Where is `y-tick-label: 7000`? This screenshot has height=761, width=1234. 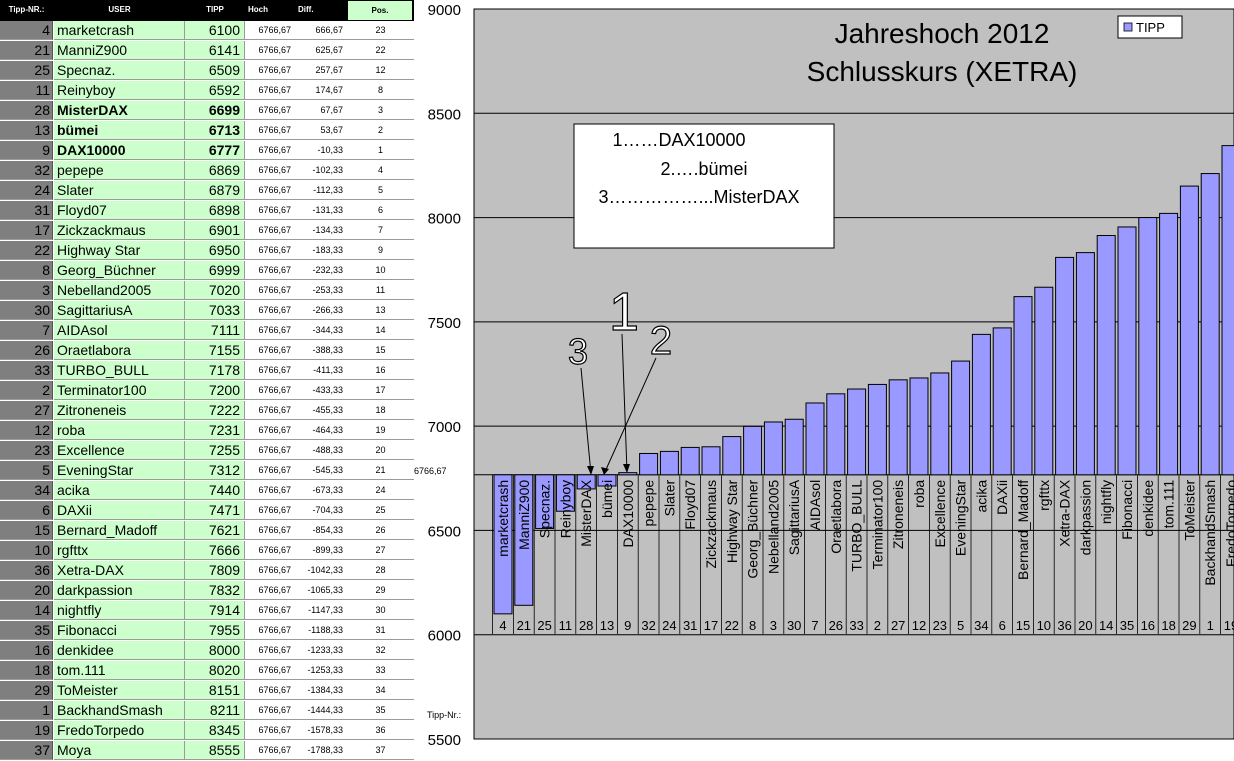 y-tick-label: 7000 is located at coordinates (444, 427).